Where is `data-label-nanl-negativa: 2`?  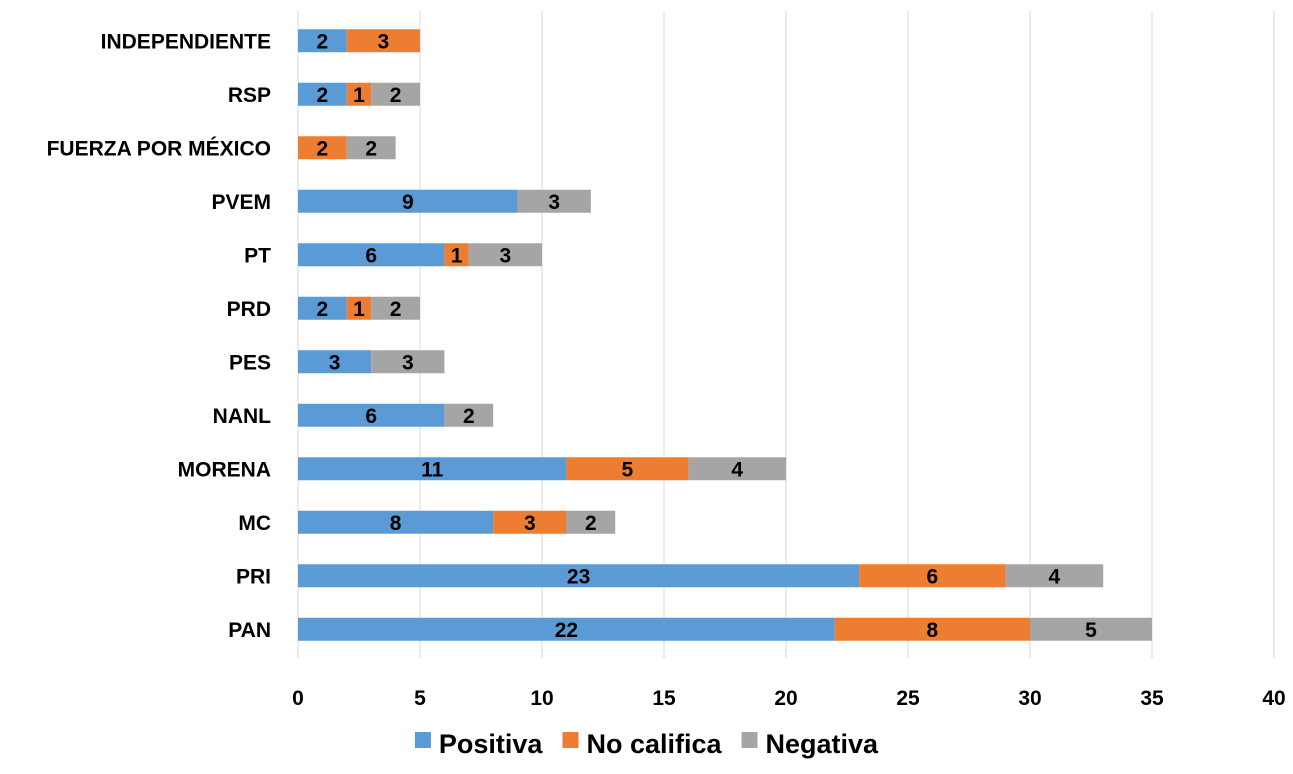
data-label-nanl-negativa: 2 is located at coordinates (469, 416).